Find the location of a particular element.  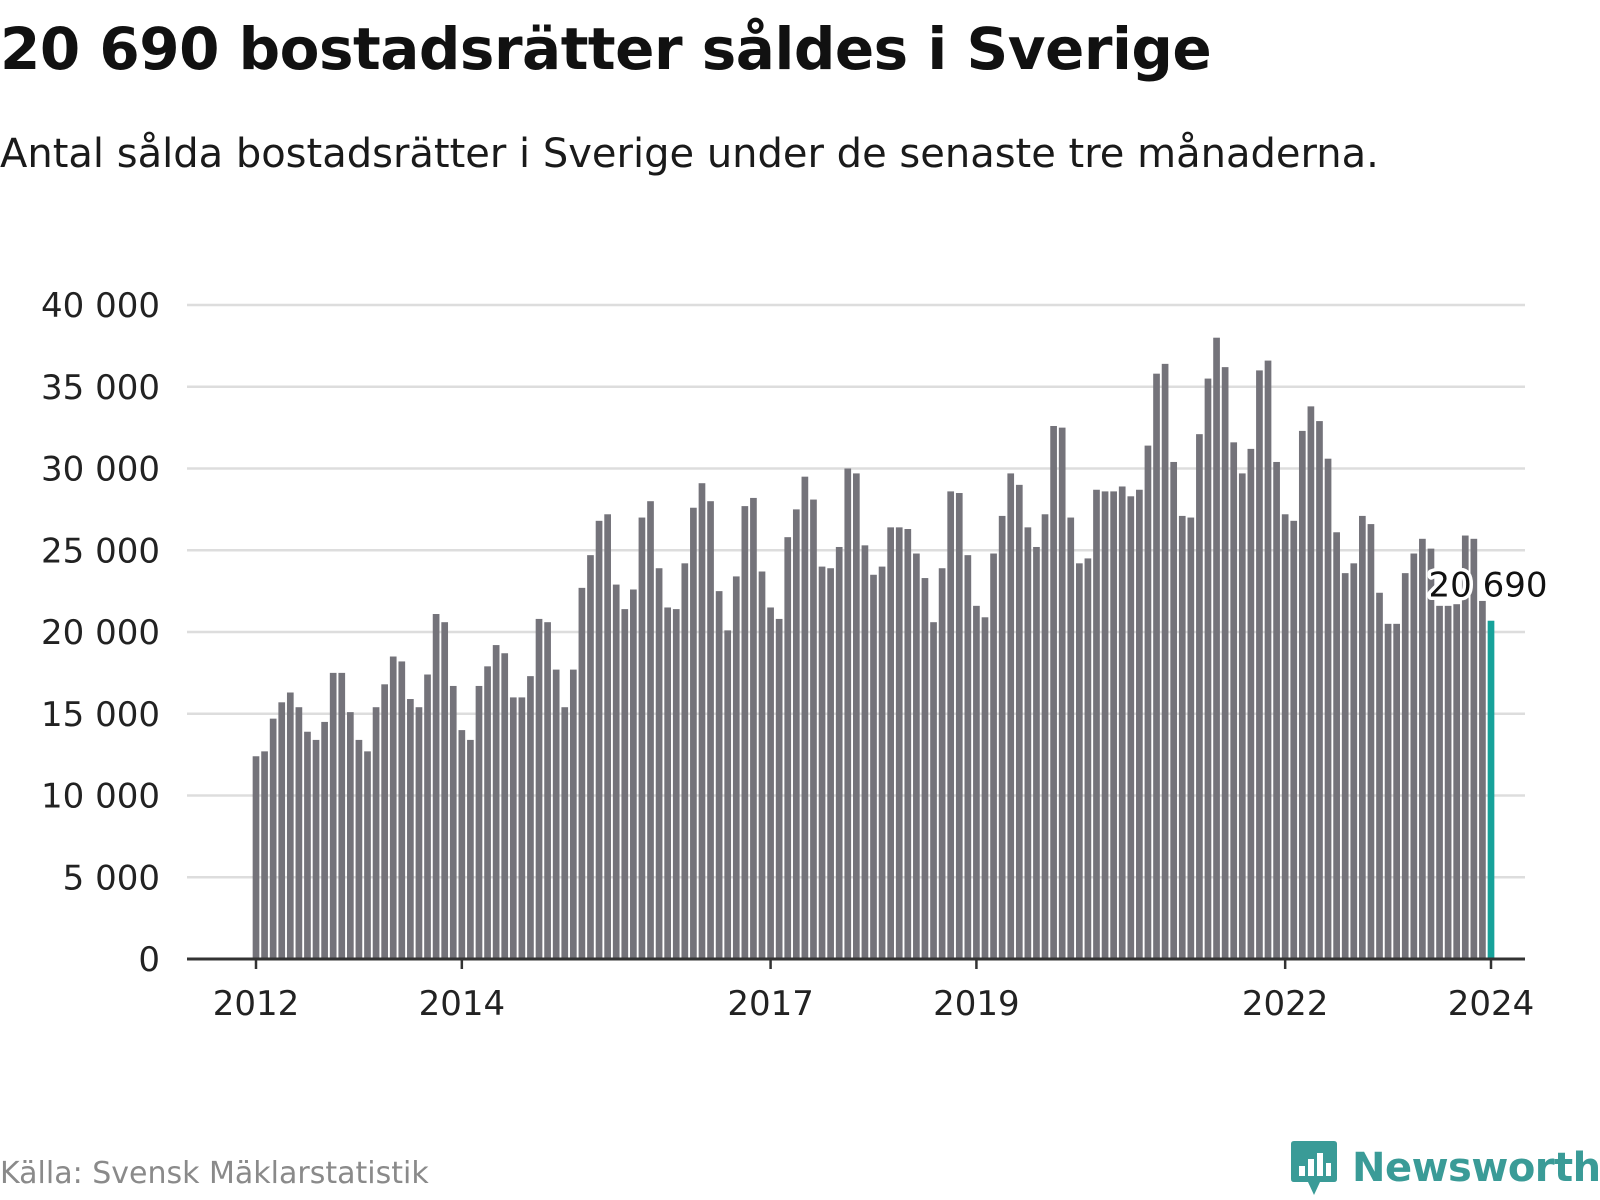

brand-name: Newsworthy is located at coordinates (1476, 1168).